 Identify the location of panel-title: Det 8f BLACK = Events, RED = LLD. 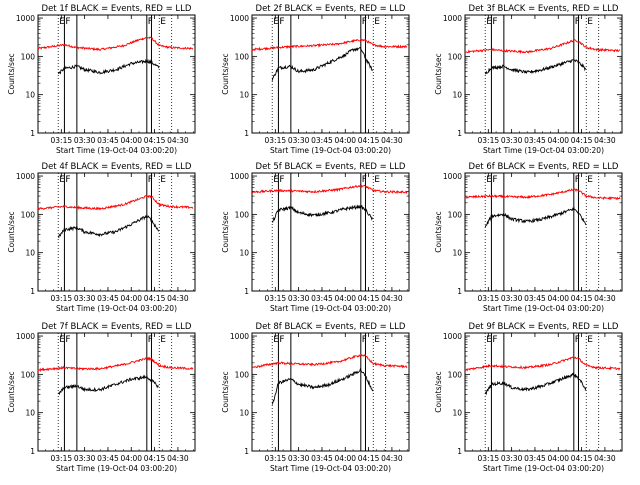
(331, 327).